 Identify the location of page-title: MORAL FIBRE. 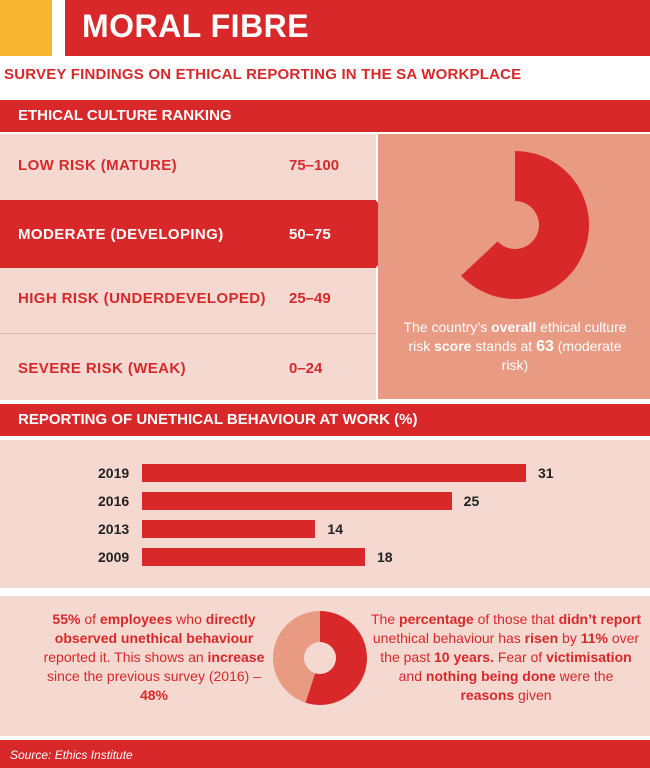
(196, 26).